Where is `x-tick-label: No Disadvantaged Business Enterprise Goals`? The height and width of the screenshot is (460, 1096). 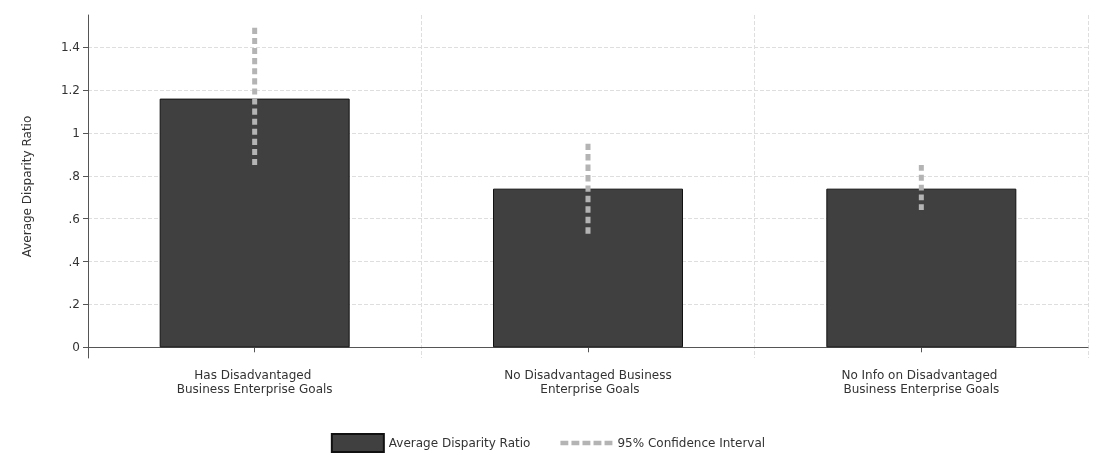 x-tick-label: No Disadvantaged Business Enterprise Goals is located at coordinates (588, 382).